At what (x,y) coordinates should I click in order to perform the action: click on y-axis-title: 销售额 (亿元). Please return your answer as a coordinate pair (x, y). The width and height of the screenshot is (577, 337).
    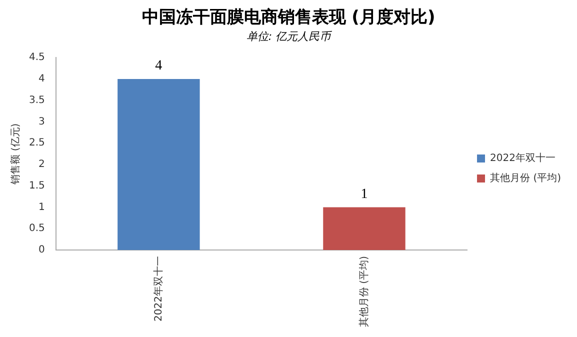
    Looking at the image, I should click on (16, 154).